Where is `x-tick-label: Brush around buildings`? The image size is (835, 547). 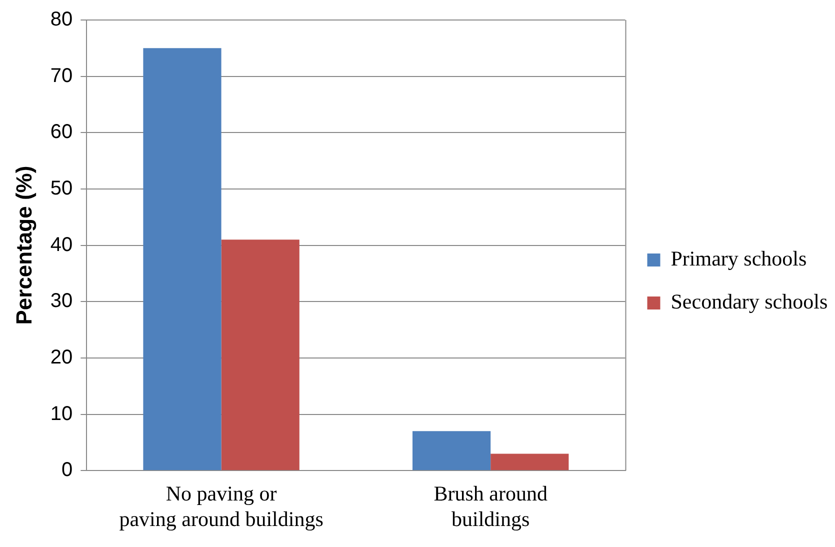 x-tick-label: Brush around buildings is located at coordinates (491, 506).